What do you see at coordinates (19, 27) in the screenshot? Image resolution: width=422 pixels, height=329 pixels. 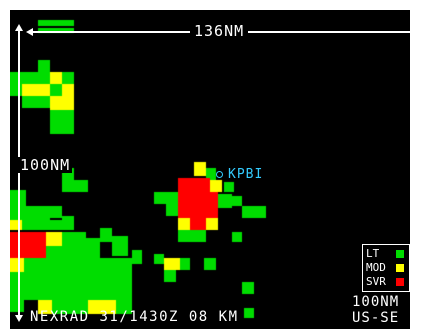 I see `up-arrow-icon` at bounding box center [19, 27].